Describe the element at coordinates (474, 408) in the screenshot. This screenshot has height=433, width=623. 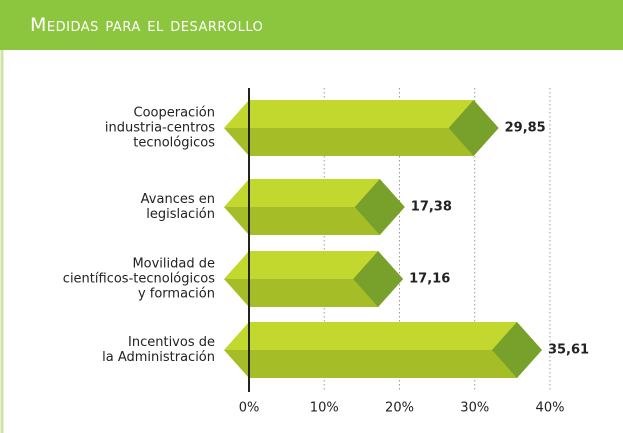
I see `x-tick-label: 30%` at that location.